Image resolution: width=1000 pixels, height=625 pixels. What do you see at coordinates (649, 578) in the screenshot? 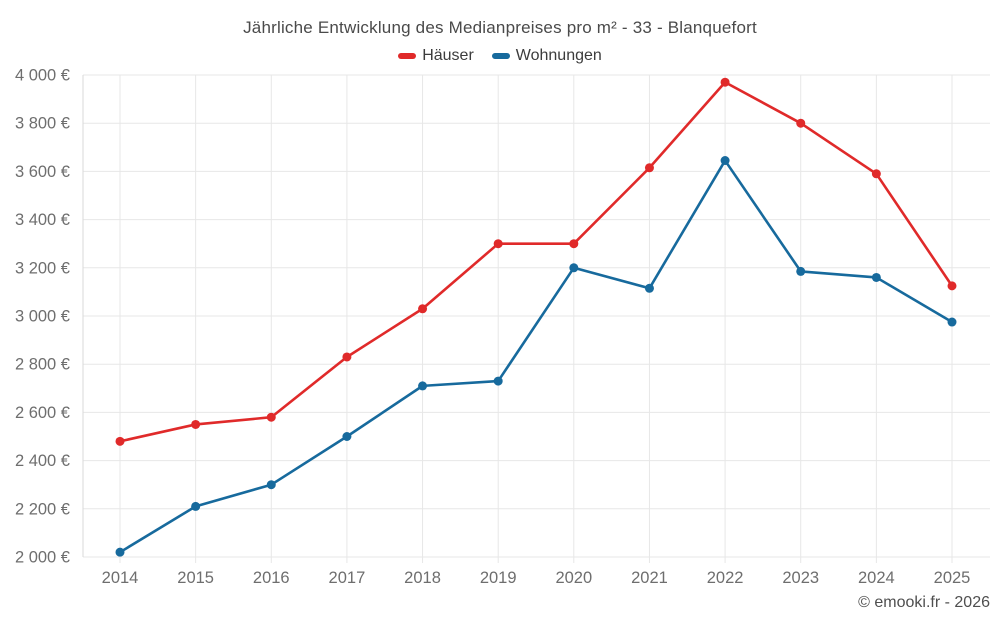
I see `x-axis-tick-label: 2021` at bounding box center [649, 578].